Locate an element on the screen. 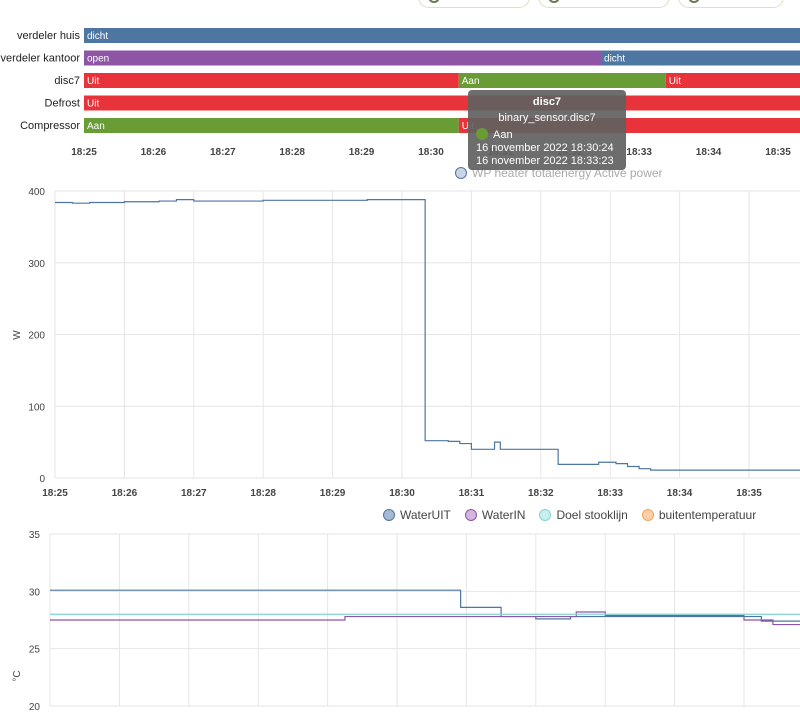 The width and height of the screenshot is (800, 712). legend-item-waterin: WaterIN is located at coordinates (495, 515).